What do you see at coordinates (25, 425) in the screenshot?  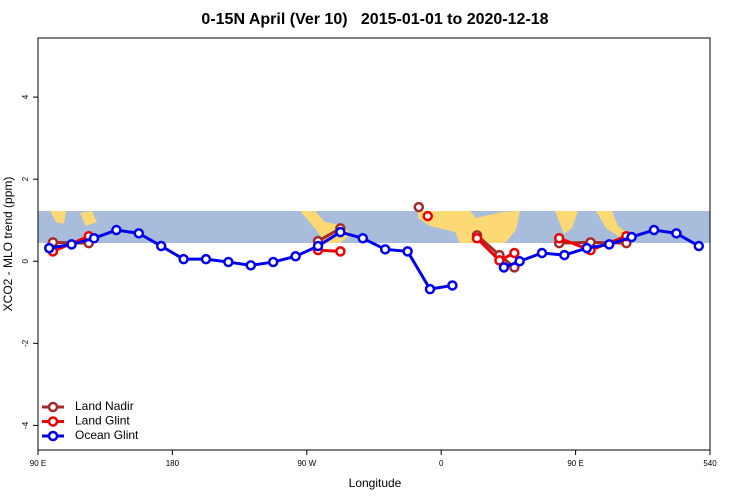 I see `y-tick-label: -4` at bounding box center [25, 425].